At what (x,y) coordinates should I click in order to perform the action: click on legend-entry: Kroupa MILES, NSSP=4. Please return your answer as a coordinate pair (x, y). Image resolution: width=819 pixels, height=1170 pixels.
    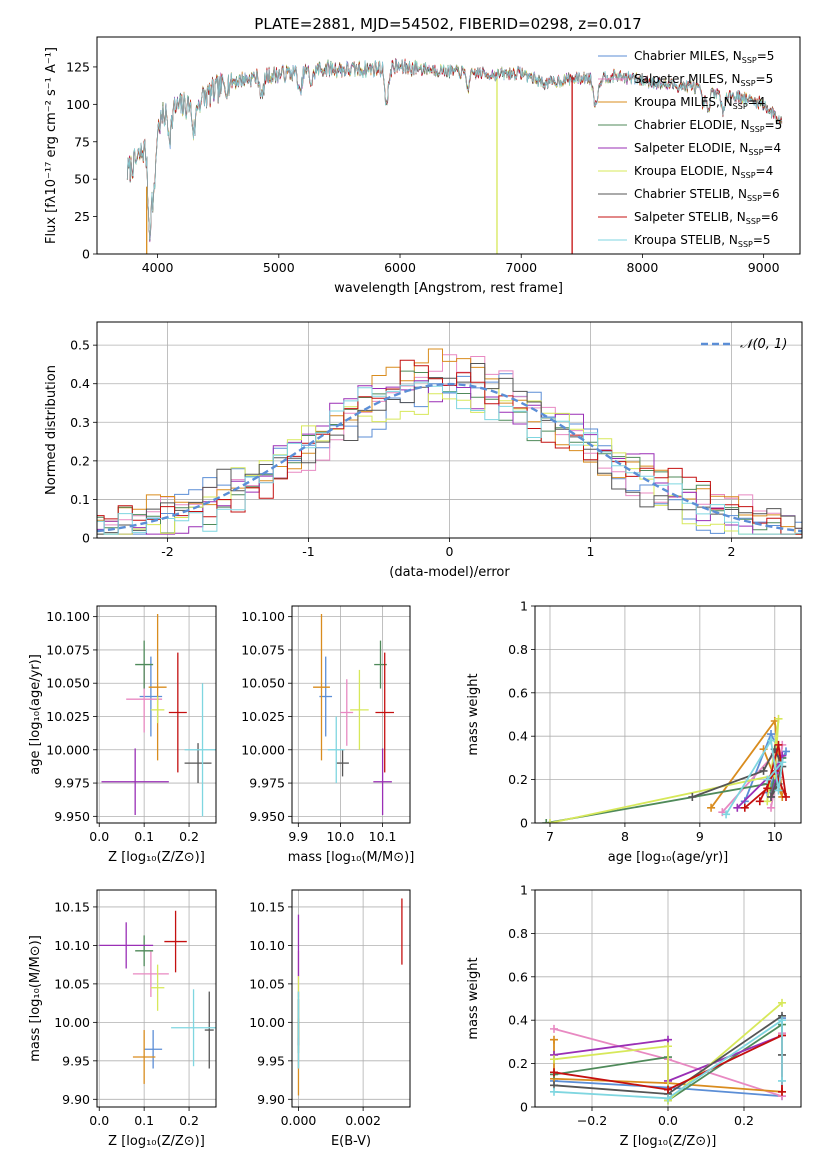
    Looking at the image, I should click on (699, 103).